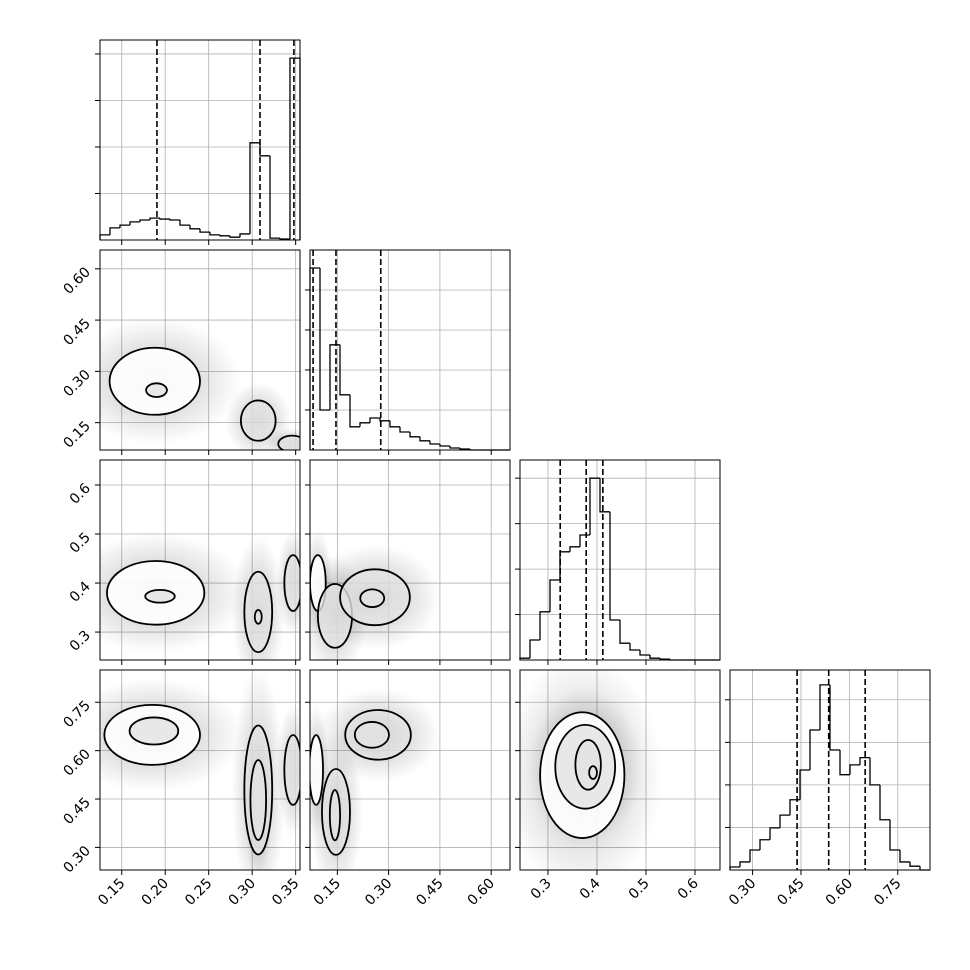  I want to click on y-tick-label: 0.30, so click(76, 383).